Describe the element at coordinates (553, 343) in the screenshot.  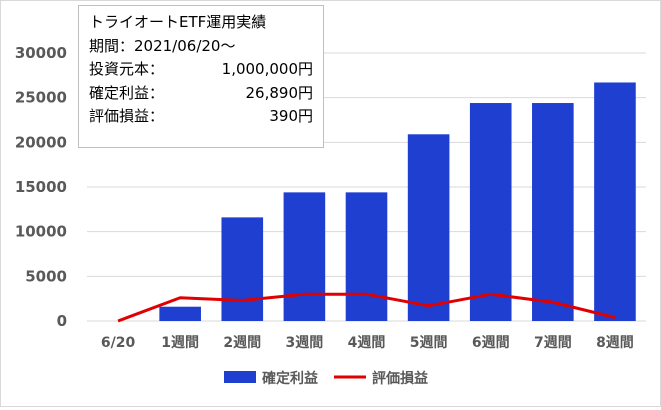
I see `x-tick-label: 7週間` at that location.